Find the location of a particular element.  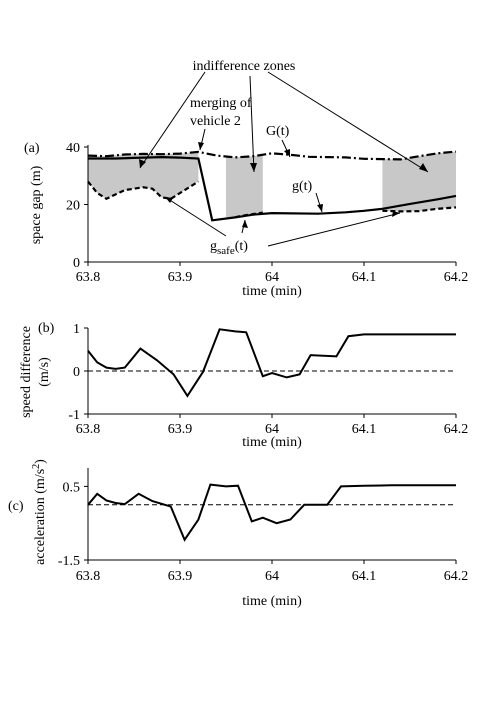

panel-c-label: (c) is located at coordinates (16, 506).